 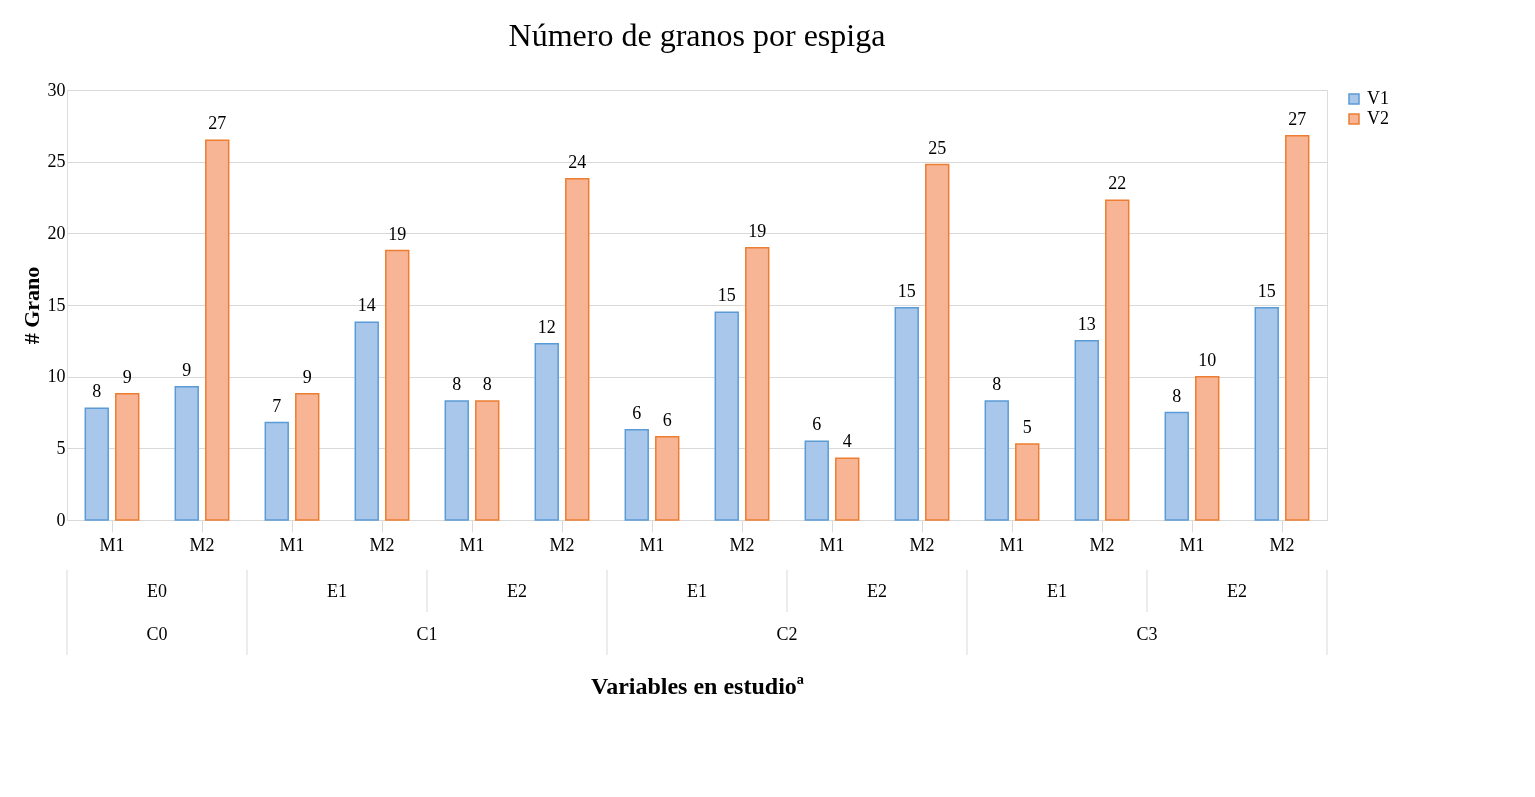 I want to click on text: C1, so click(x=427, y=634).